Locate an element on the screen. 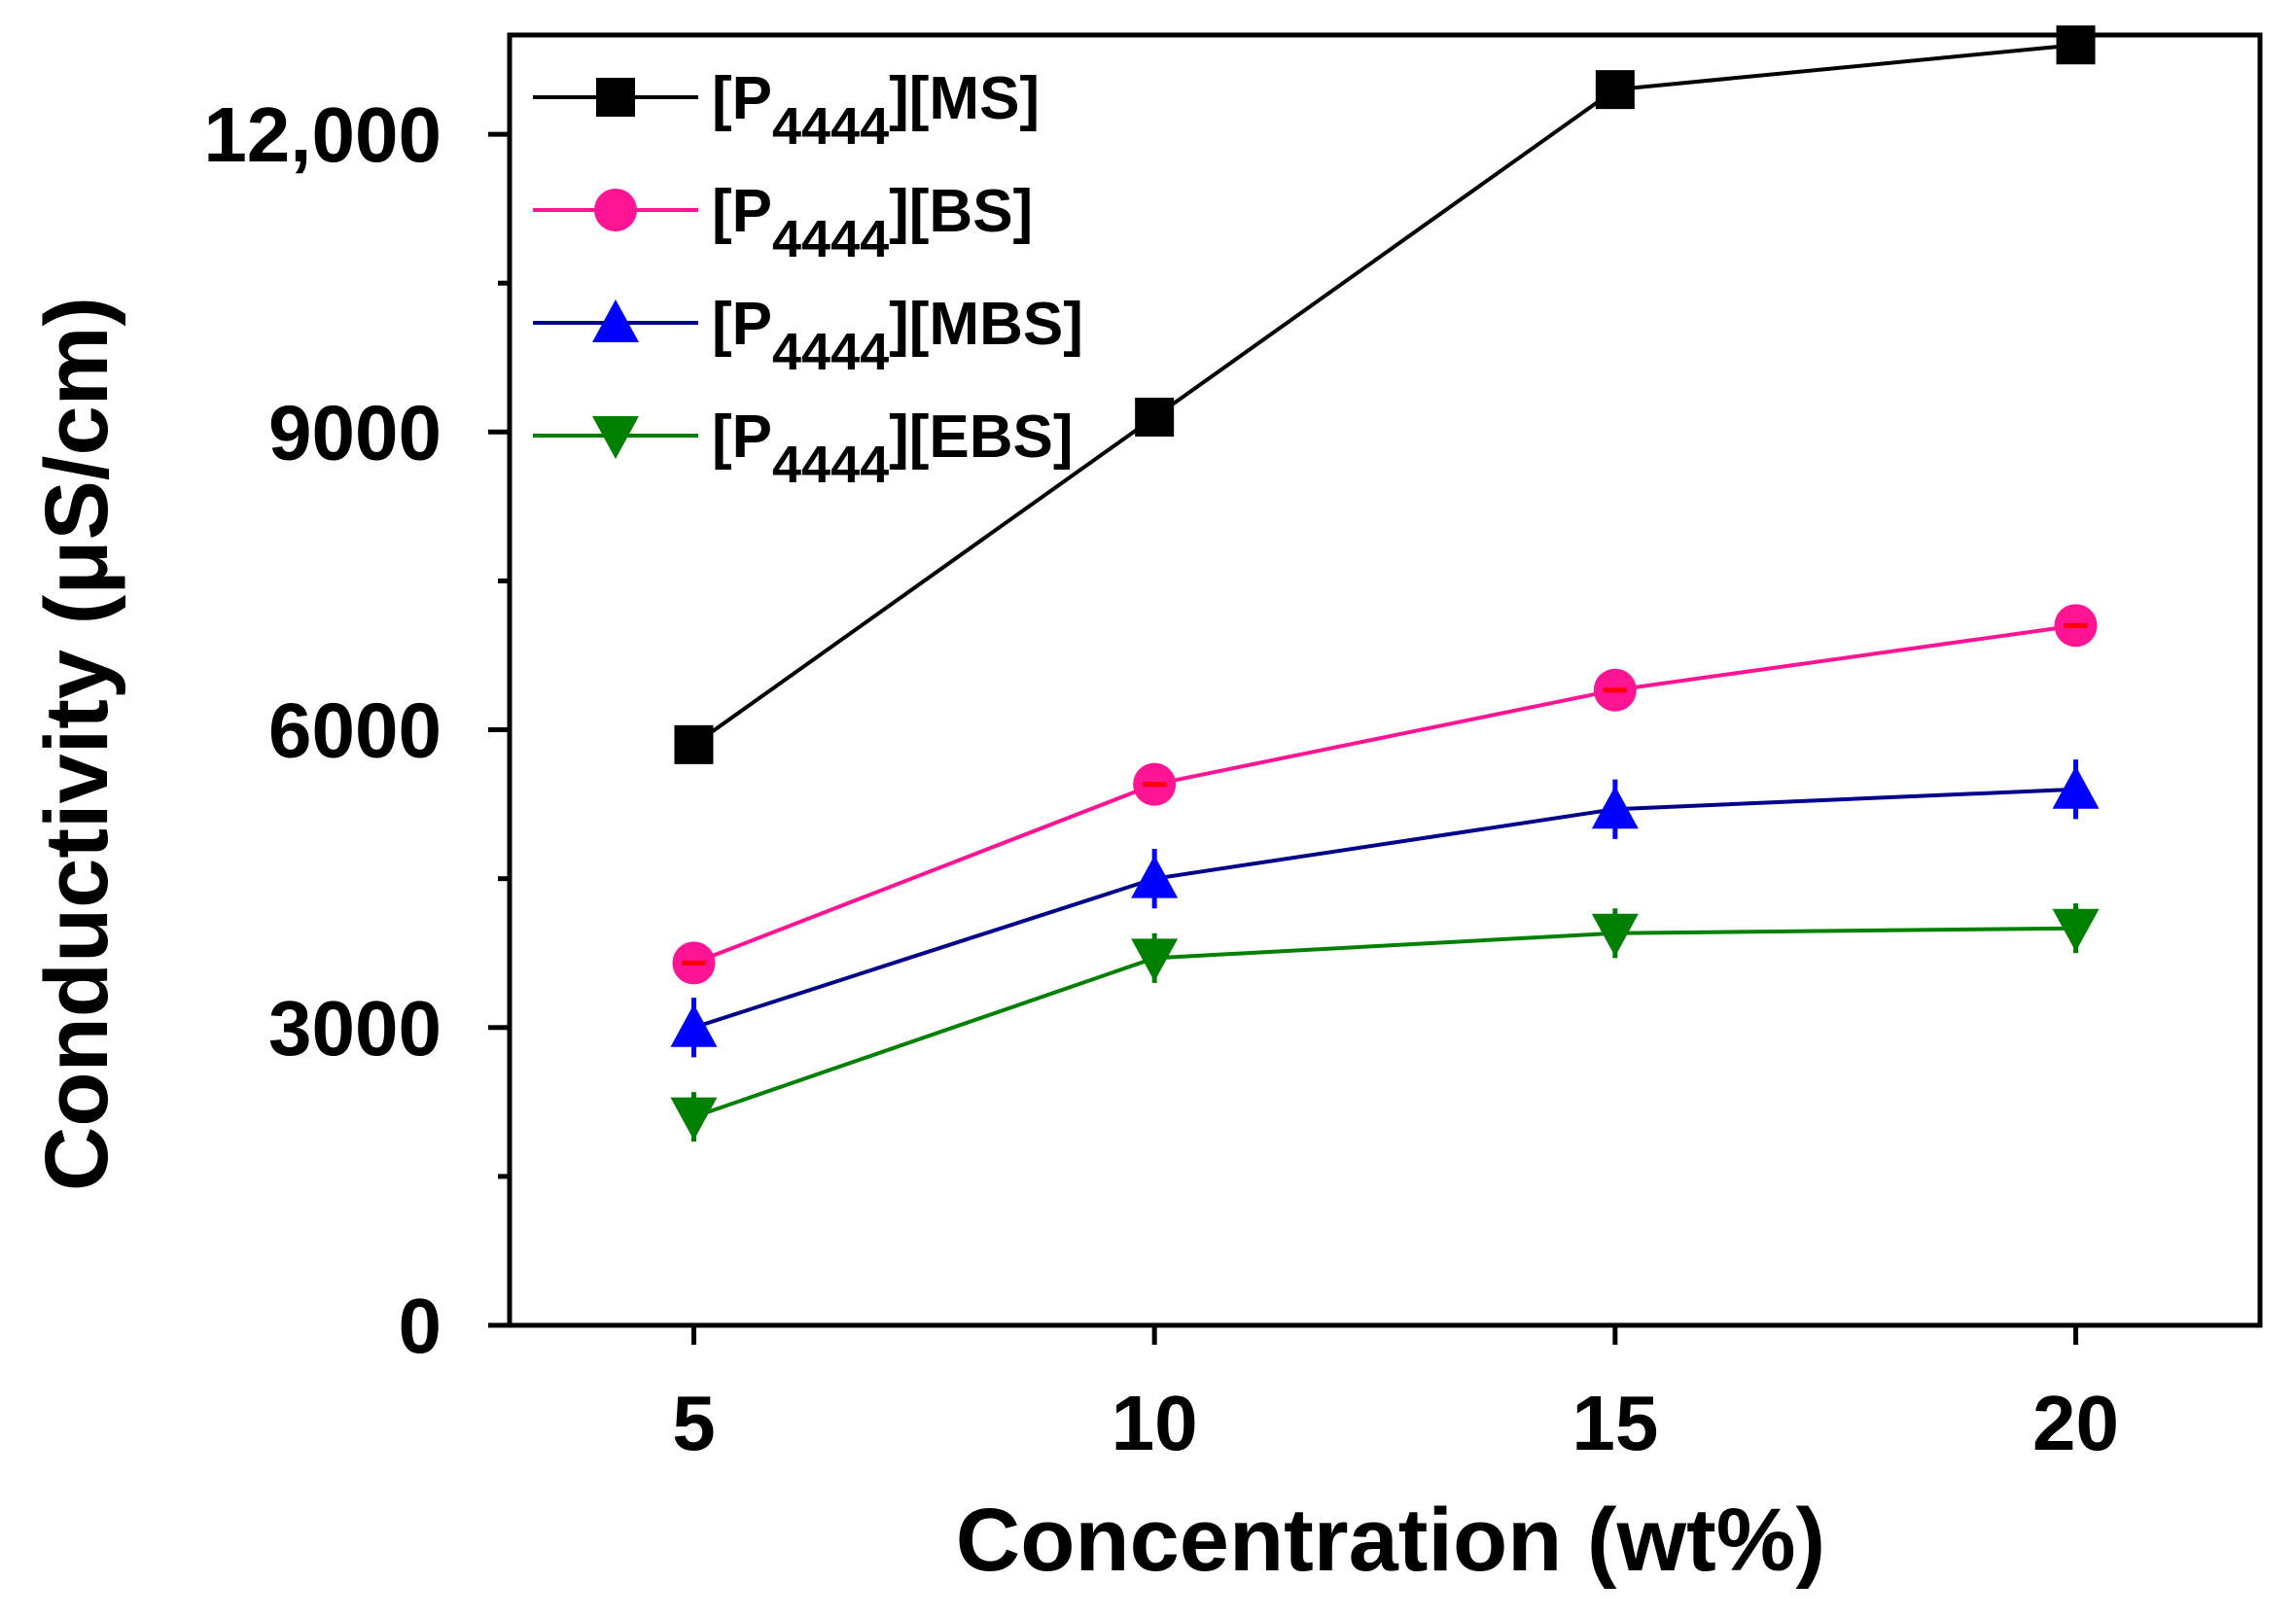 The width and height of the screenshot is (2296, 1617). x-axis: 5 10 15 20 is located at coordinates (1395, 1396).